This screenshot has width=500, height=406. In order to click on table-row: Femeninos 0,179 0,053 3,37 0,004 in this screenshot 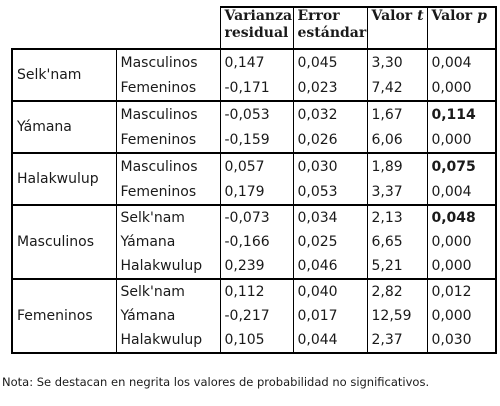, I will do `click(254, 192)`.